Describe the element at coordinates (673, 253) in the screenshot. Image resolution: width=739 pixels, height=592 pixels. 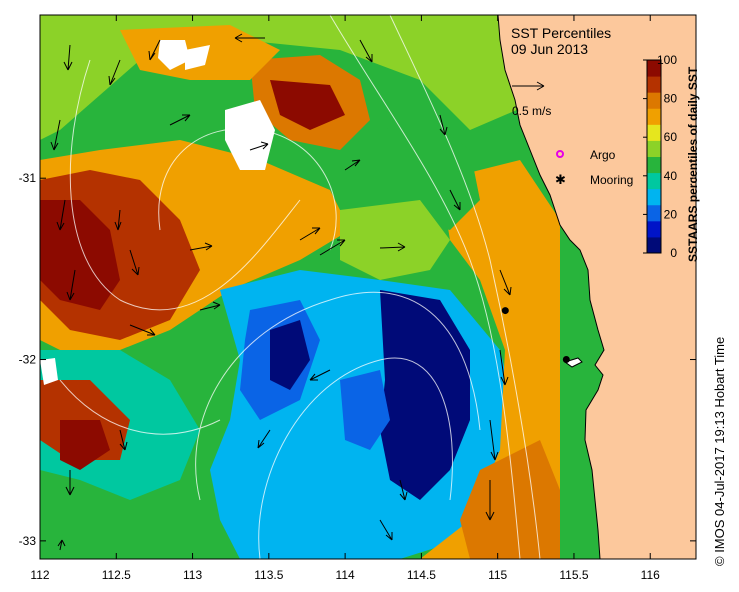
I see `colorbar-tick-label: 0` at that location.